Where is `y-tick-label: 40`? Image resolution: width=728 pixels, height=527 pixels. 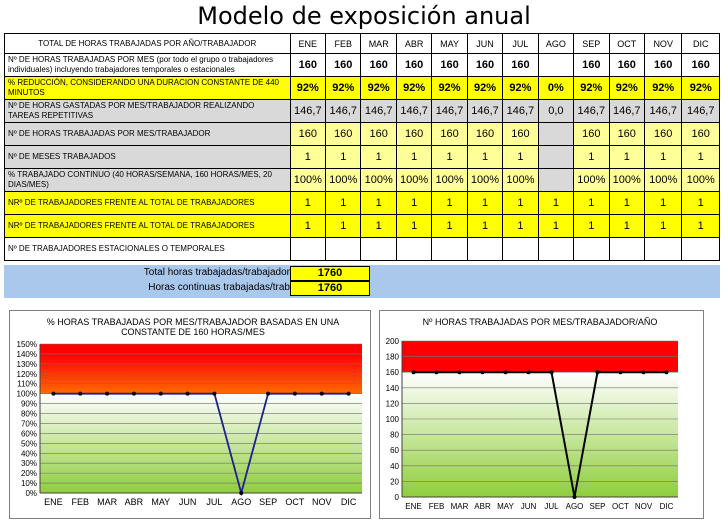
y-tick-label: 40 is located at coordinates (394, 466).